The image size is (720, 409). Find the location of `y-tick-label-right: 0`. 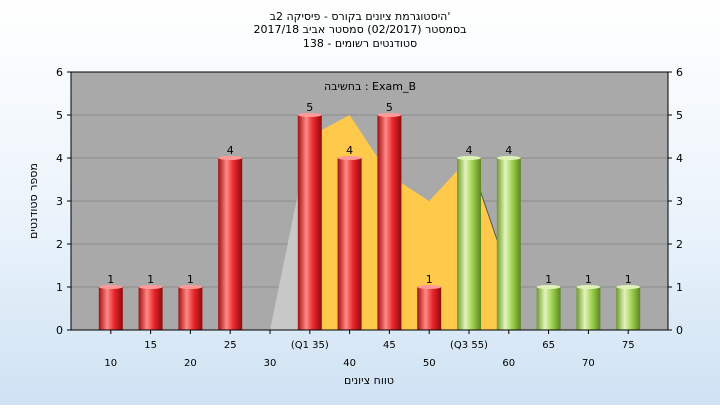

y-tick-label-right: 0 is located at coordinates (679, 330).